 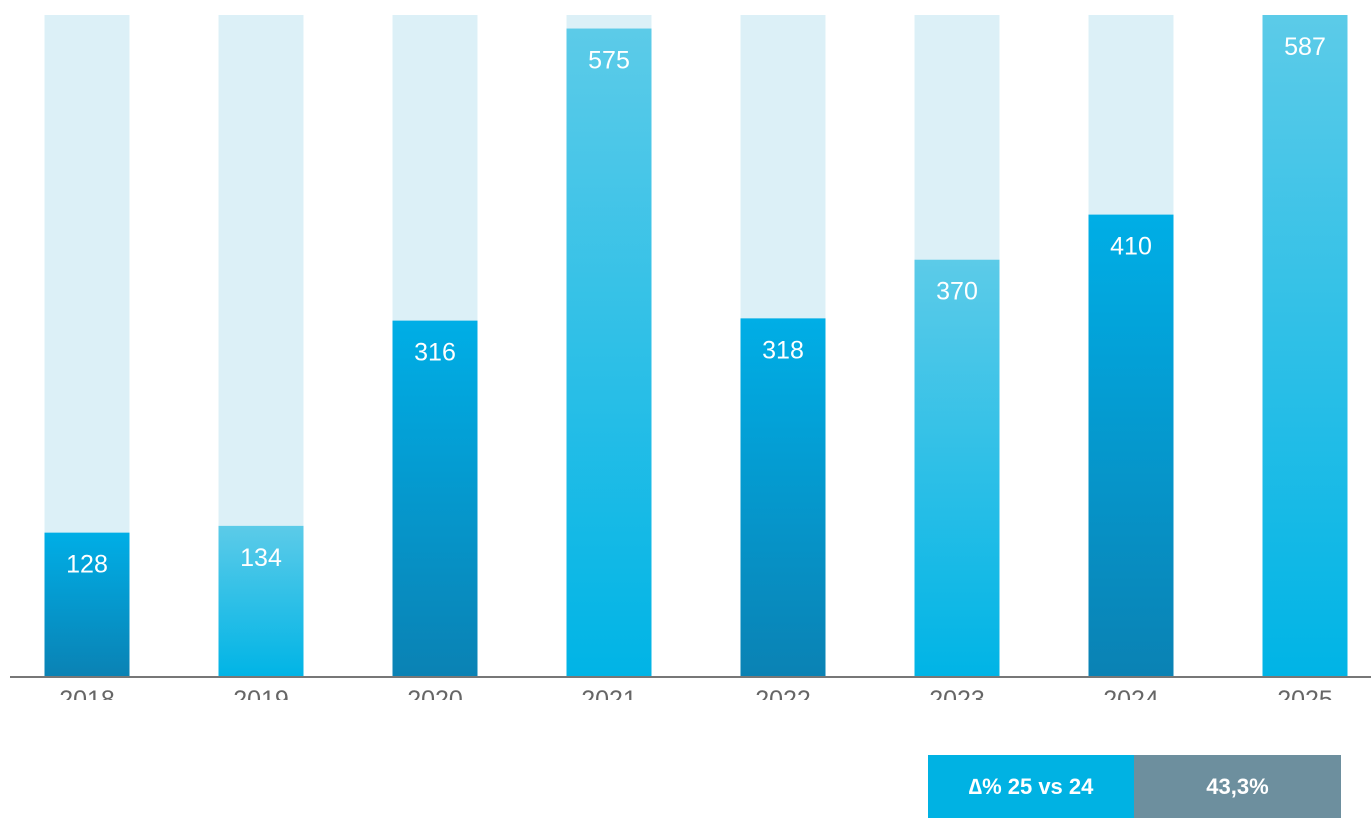 What do you see at coordinates (435, 693) in the screenshot?
I see `x-tick-label-2020: 2020` at bounding box center [435, 693].